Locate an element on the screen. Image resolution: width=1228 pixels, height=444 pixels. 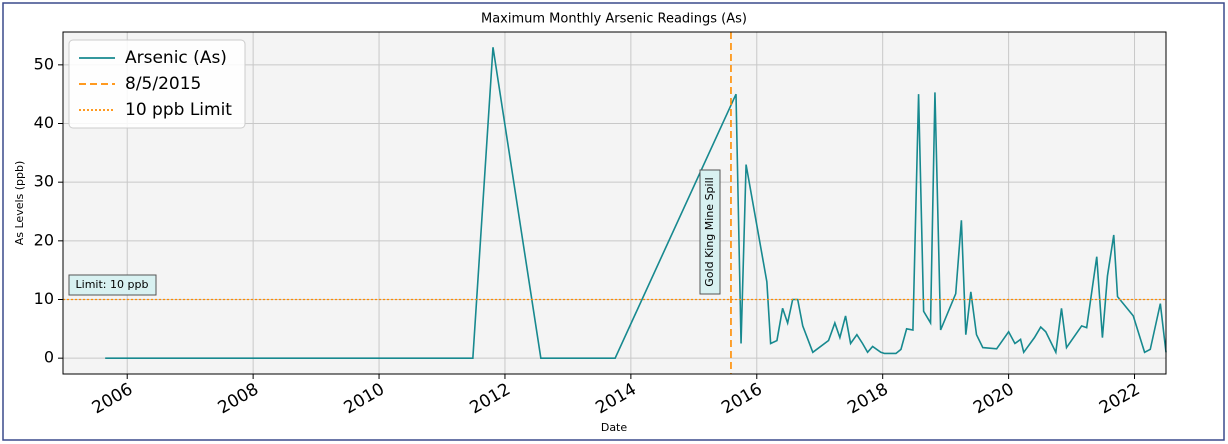
annotation: Limit: 10 ppb is located at coordinates (112, 284).